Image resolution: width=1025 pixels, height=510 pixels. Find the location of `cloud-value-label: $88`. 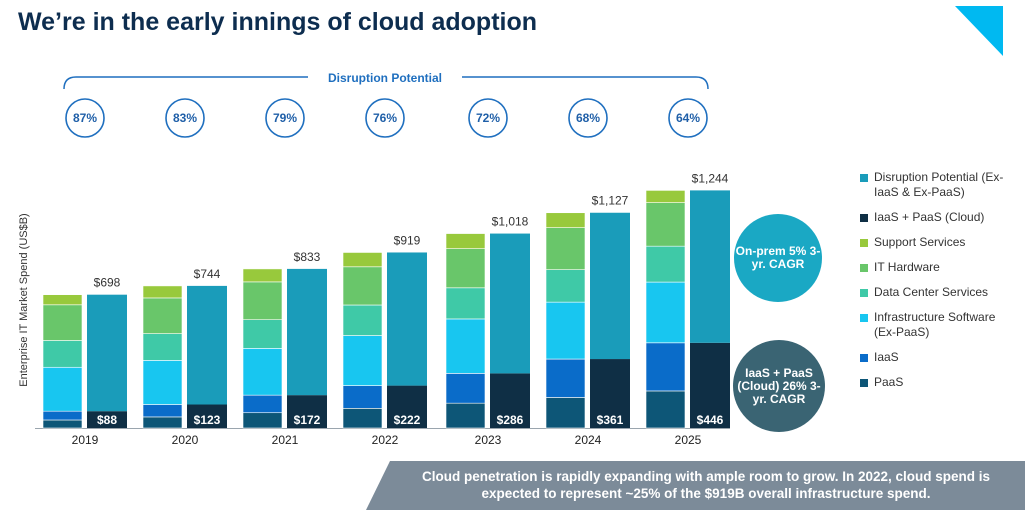

cloud-value-label: $88 is located at coordinates (107, 420).